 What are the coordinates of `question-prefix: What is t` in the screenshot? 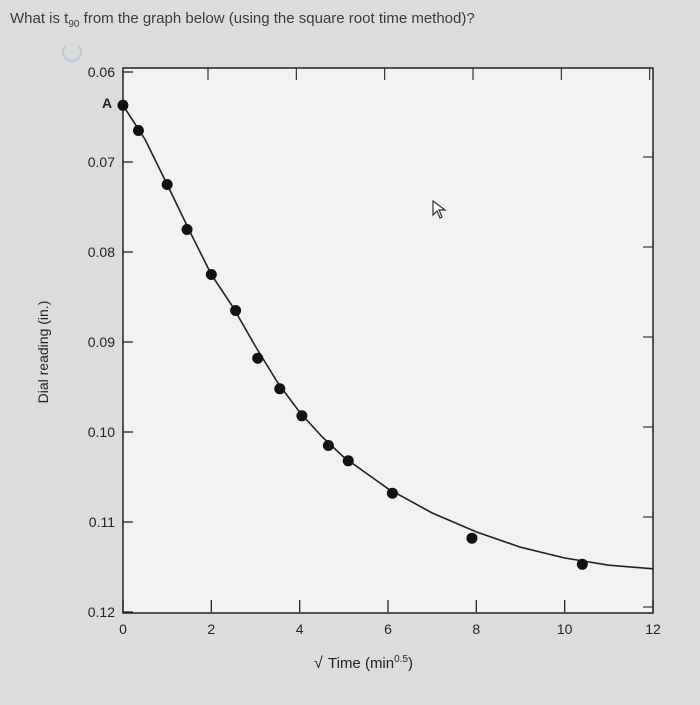 It's located at (39, 18).